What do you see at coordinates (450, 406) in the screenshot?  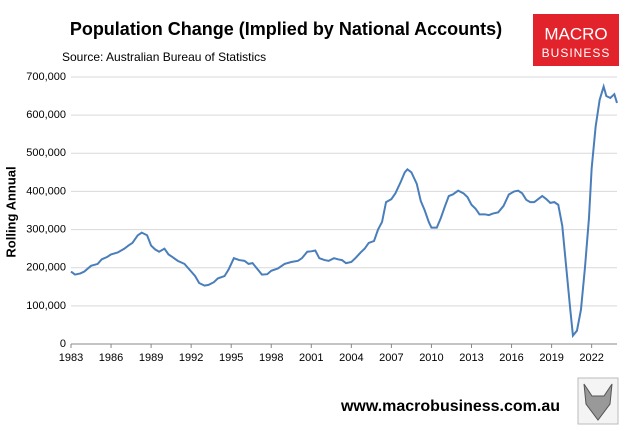 I see `footer: www.macrobusiness.com.au` at bounding box center [450, 406].